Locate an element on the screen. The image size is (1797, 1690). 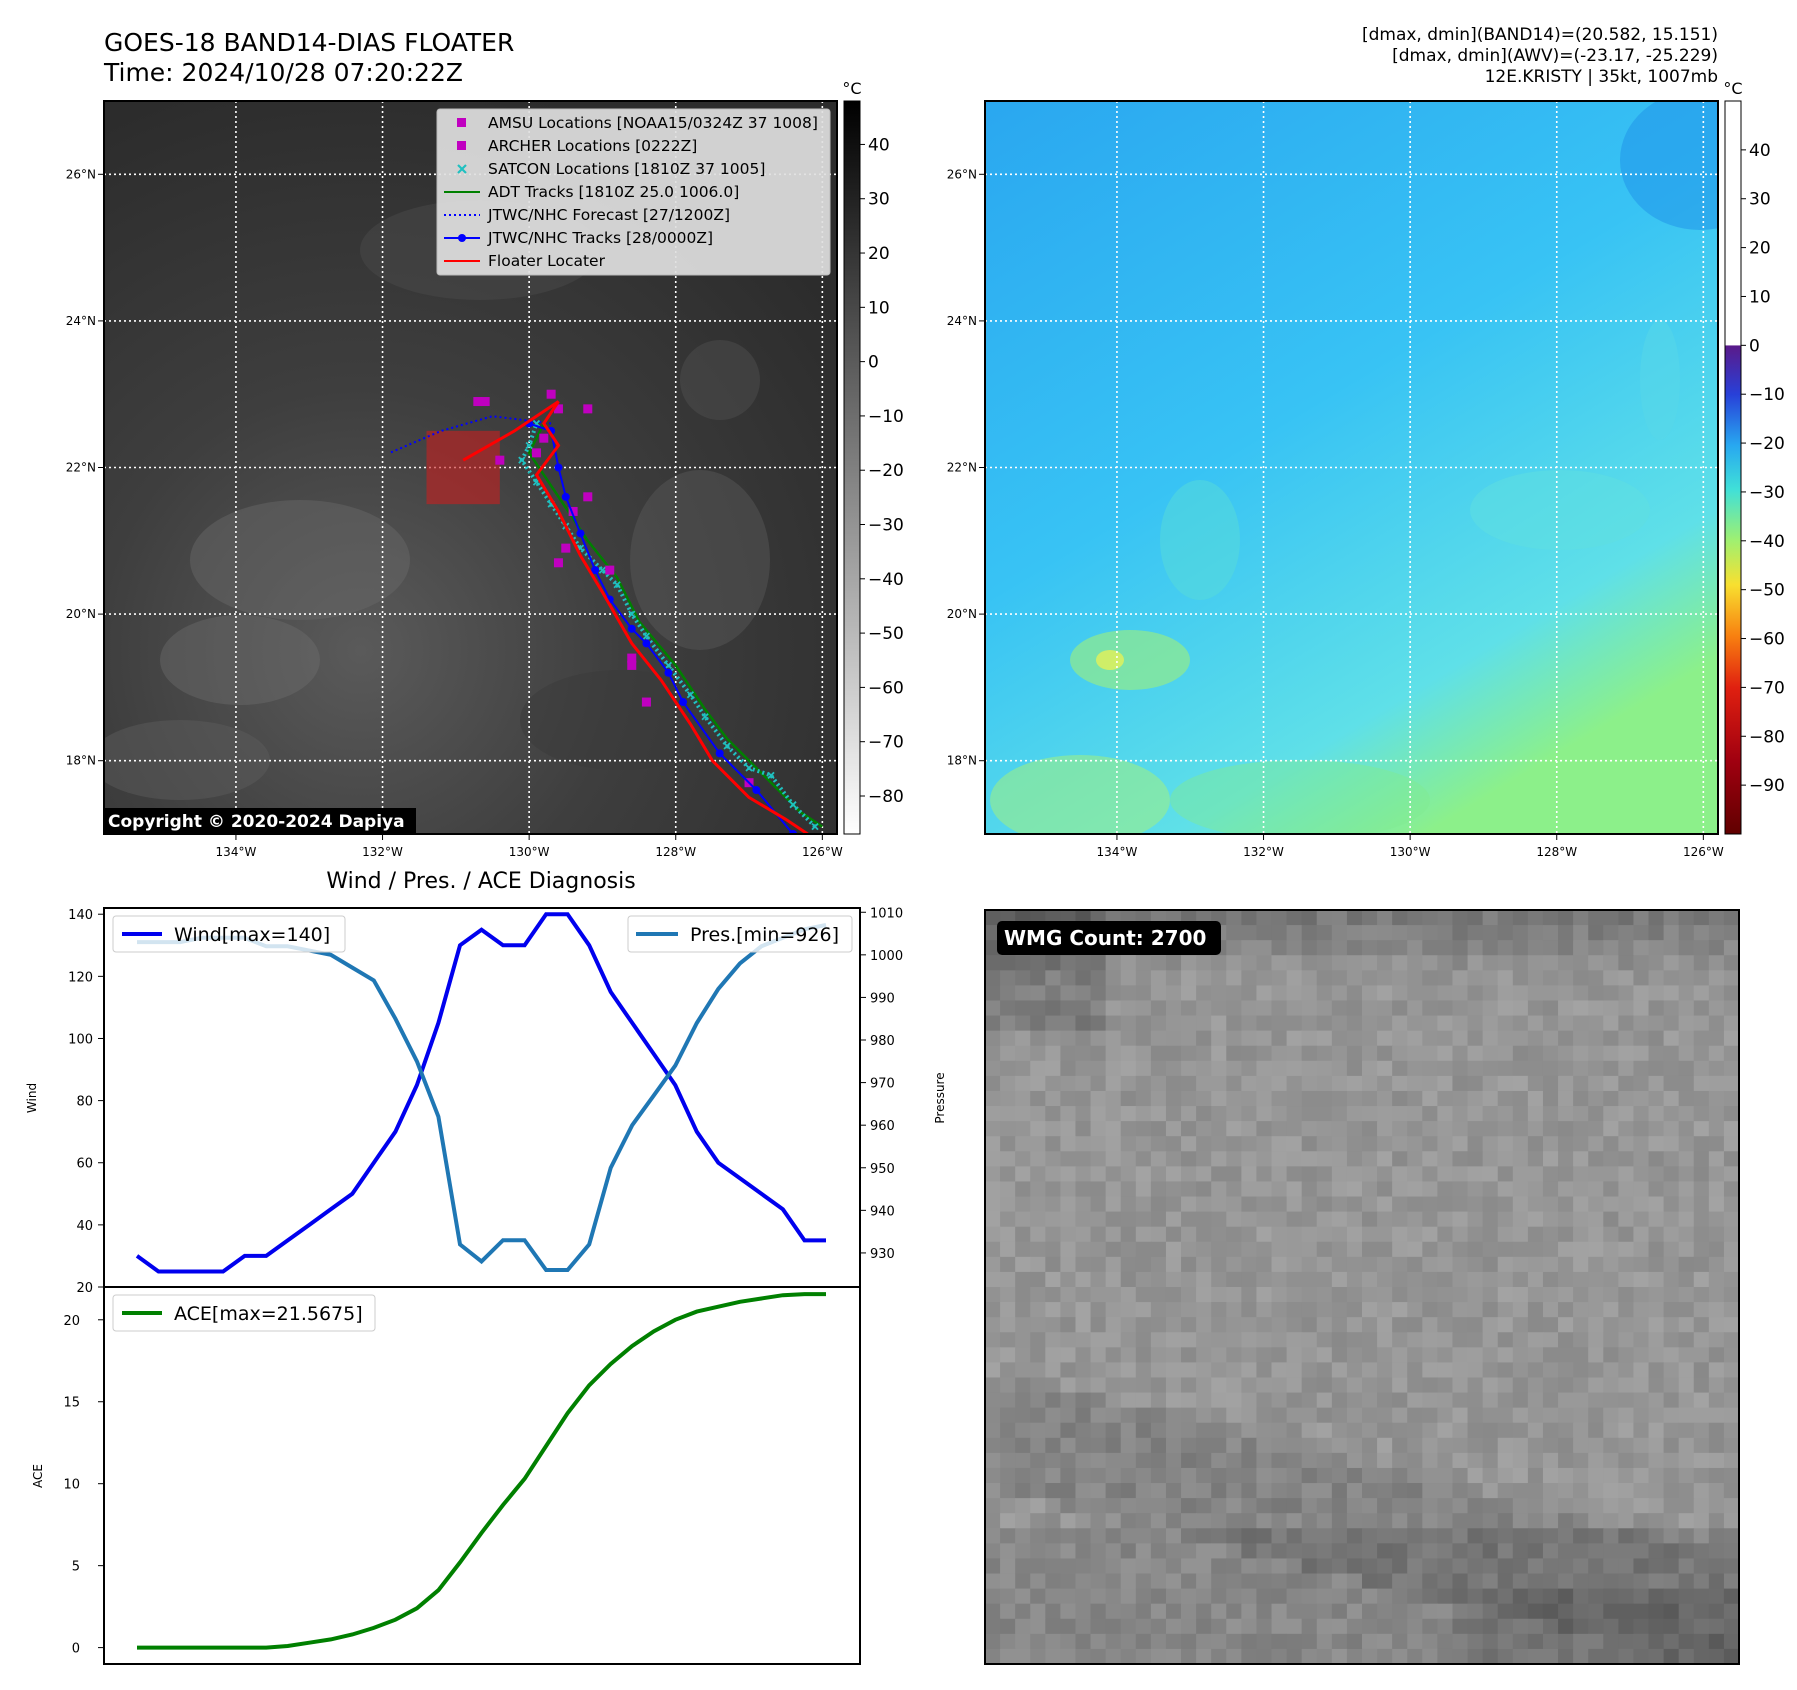
pres-tick-label: 970 is located at coordinates (882, 1084).